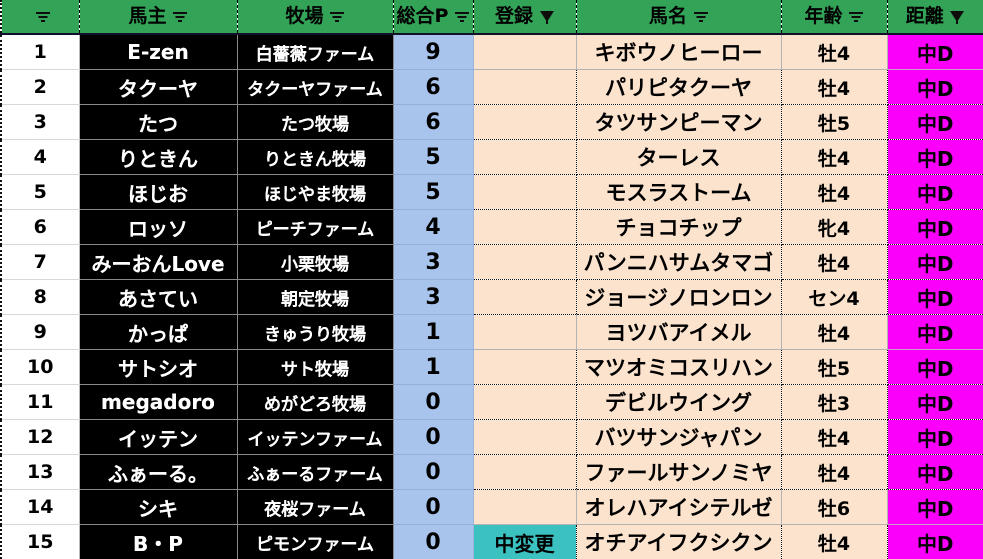  Describe the element at coordinates (315, 367) in the screenshot. I see `farm-cell: サト牧場` at that location.